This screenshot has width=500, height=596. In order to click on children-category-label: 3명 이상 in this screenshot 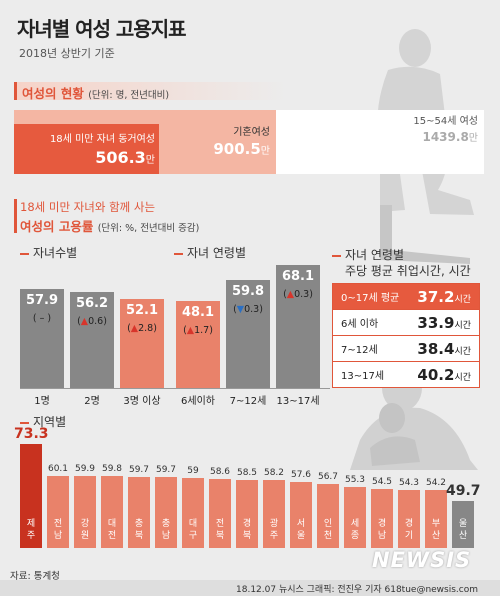, I will do `click(142, 401)`.